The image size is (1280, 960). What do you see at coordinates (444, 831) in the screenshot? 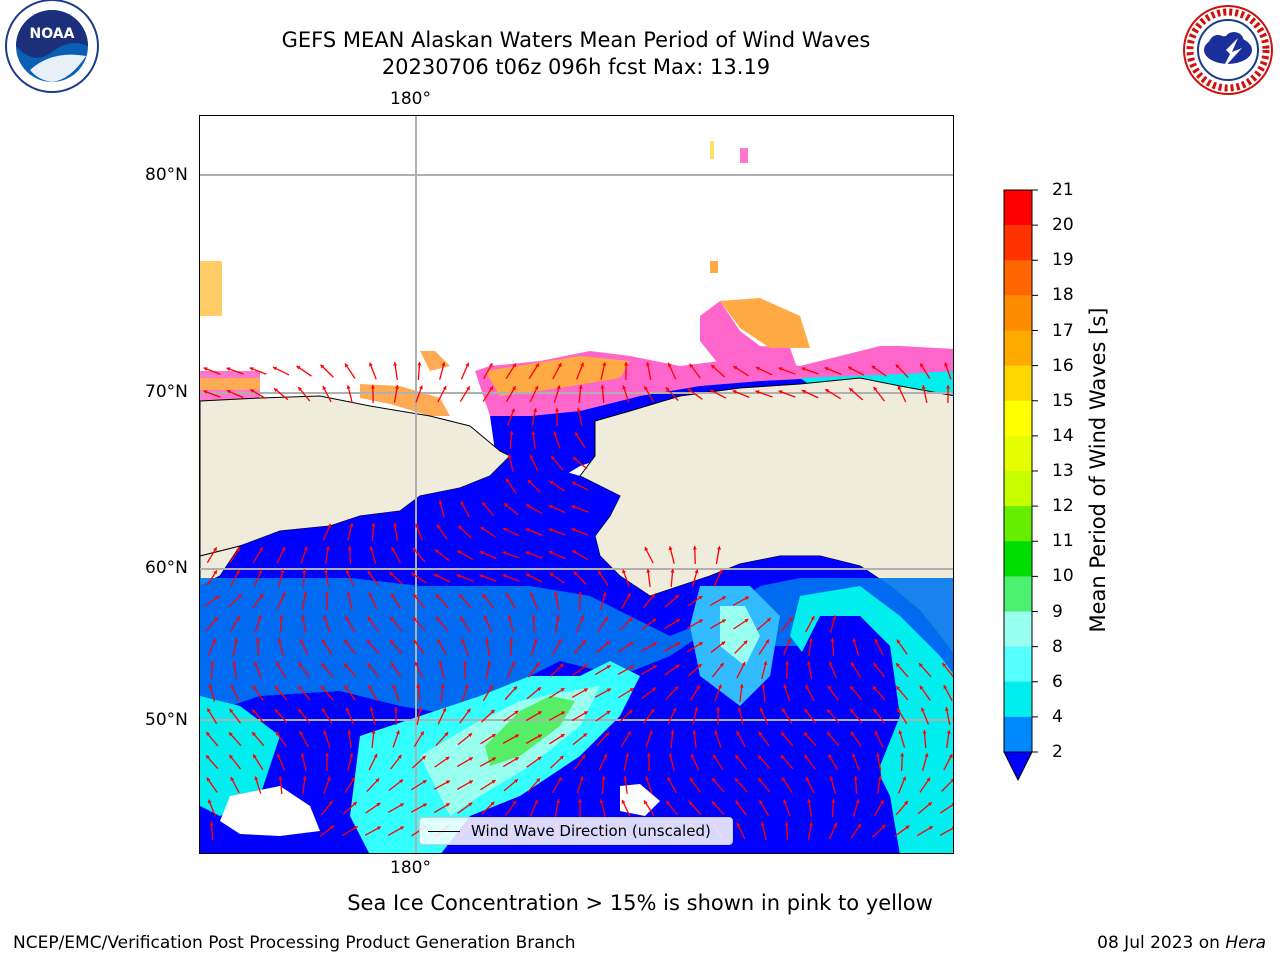
I see `legend-line-icon` at bounding box center [444, 831].